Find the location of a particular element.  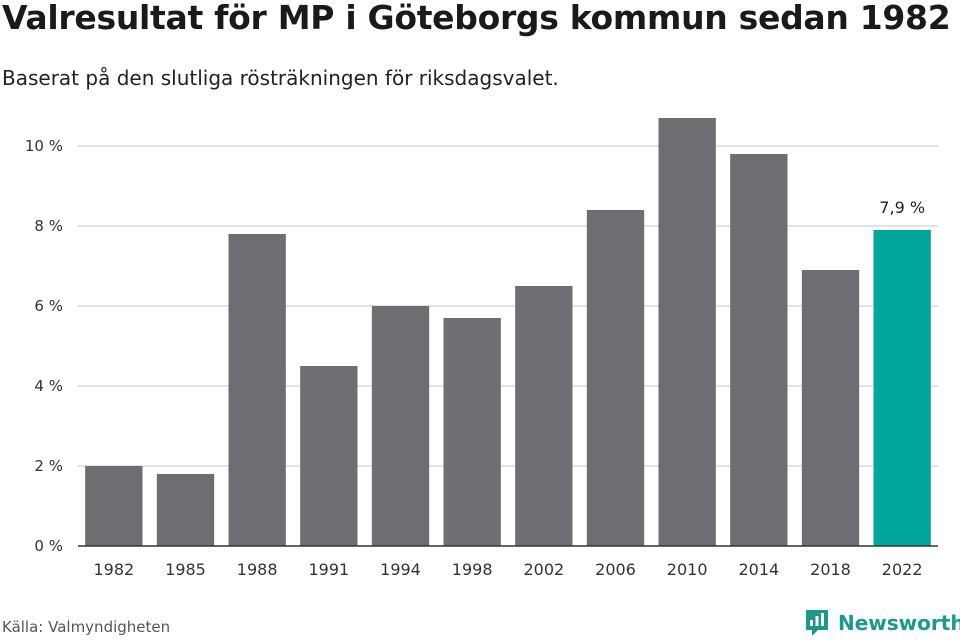

x-tick-label: 2002 is located at coordinates (543, 569).